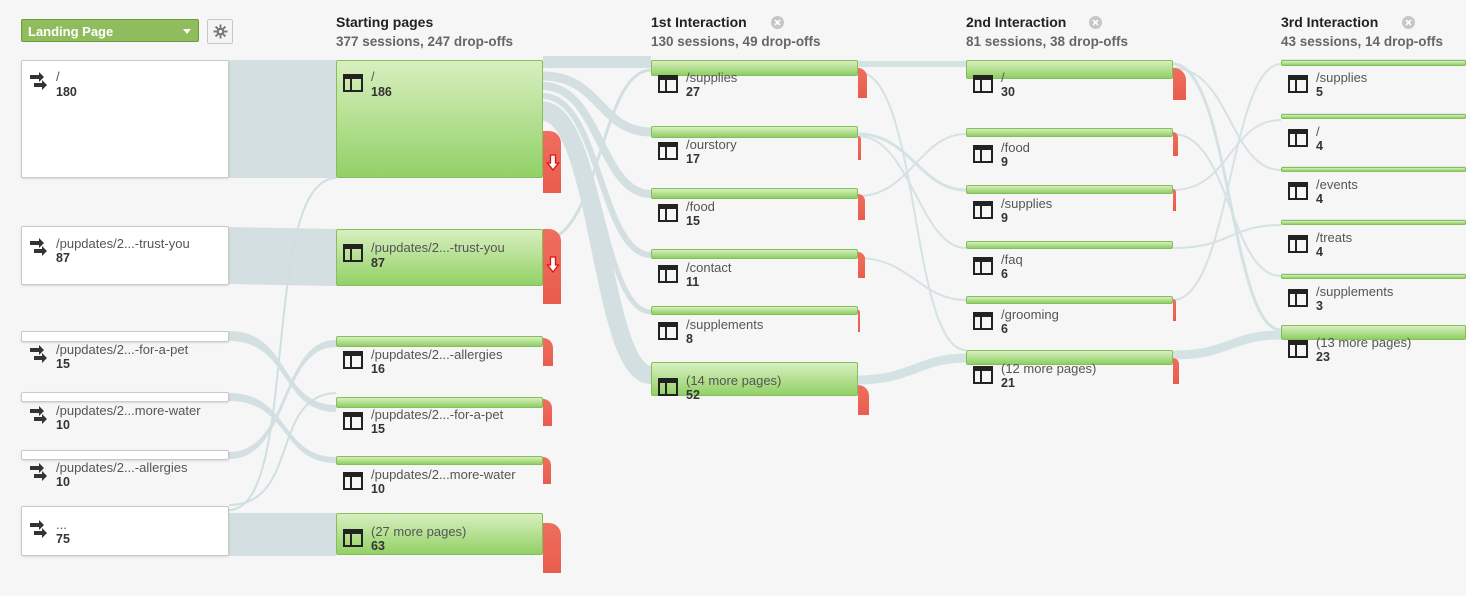 This screenshot has height=596, width=1466. Describe the element at coordinates (123, 243) in the screenshot. I see `landing-label: /pupdates/2...-trust-you` at that location.